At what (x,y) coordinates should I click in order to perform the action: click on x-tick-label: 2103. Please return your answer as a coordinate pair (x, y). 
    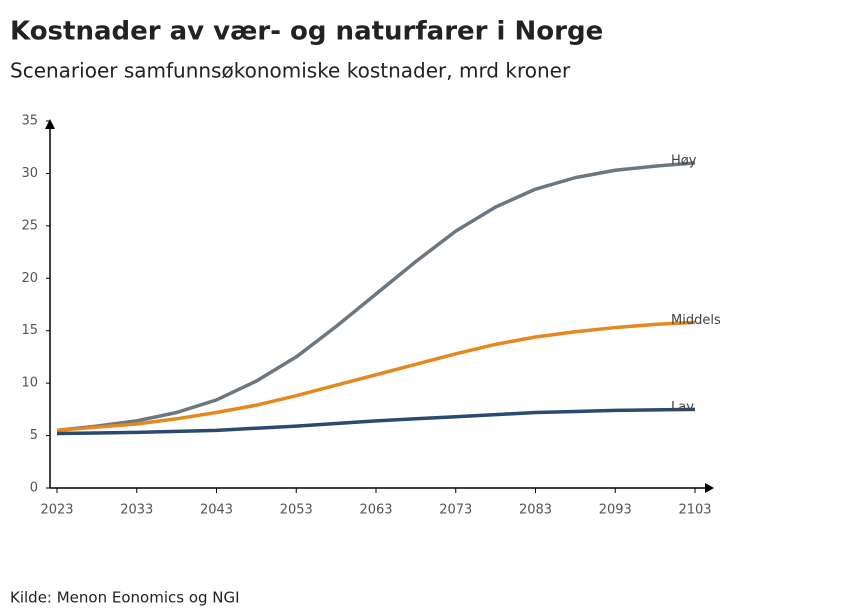
    Looking at the image, I should click on (694, 510).